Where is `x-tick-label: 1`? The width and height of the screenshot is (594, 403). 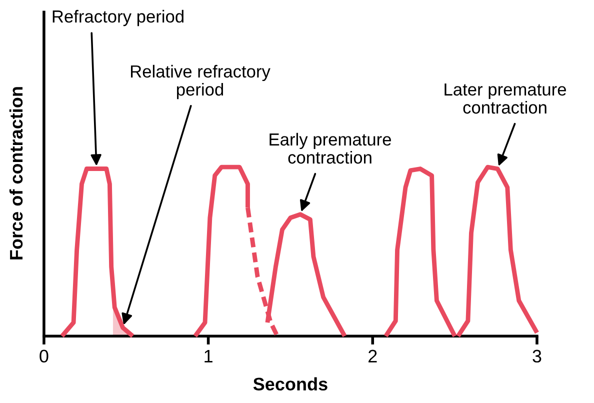 x-tick-label: 1 is located at coordinates (208, 356).